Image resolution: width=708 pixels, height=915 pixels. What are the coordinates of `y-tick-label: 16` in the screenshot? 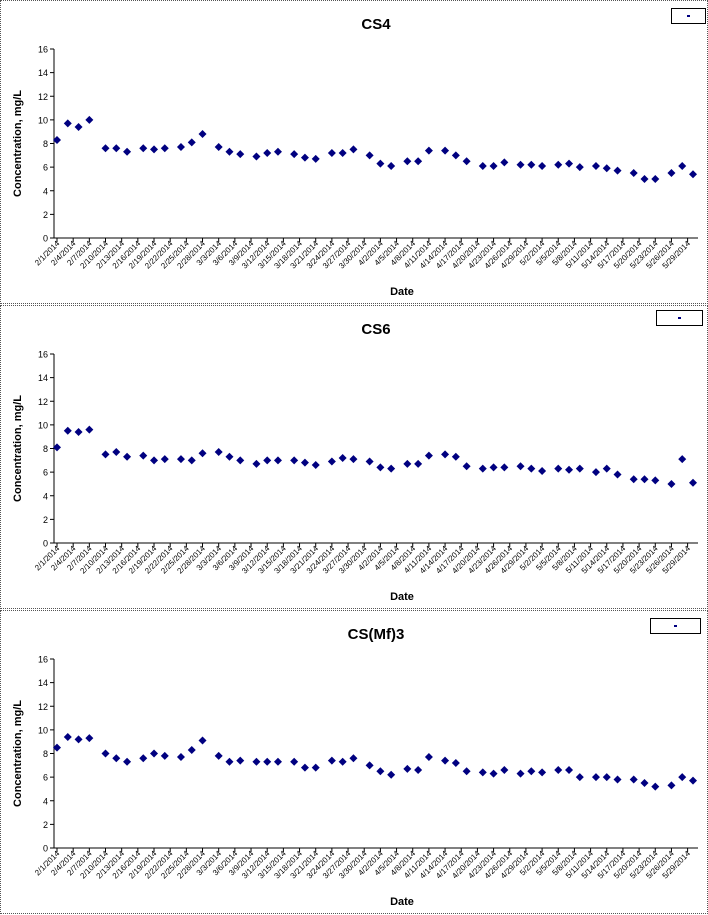 It's located at (43, 660).